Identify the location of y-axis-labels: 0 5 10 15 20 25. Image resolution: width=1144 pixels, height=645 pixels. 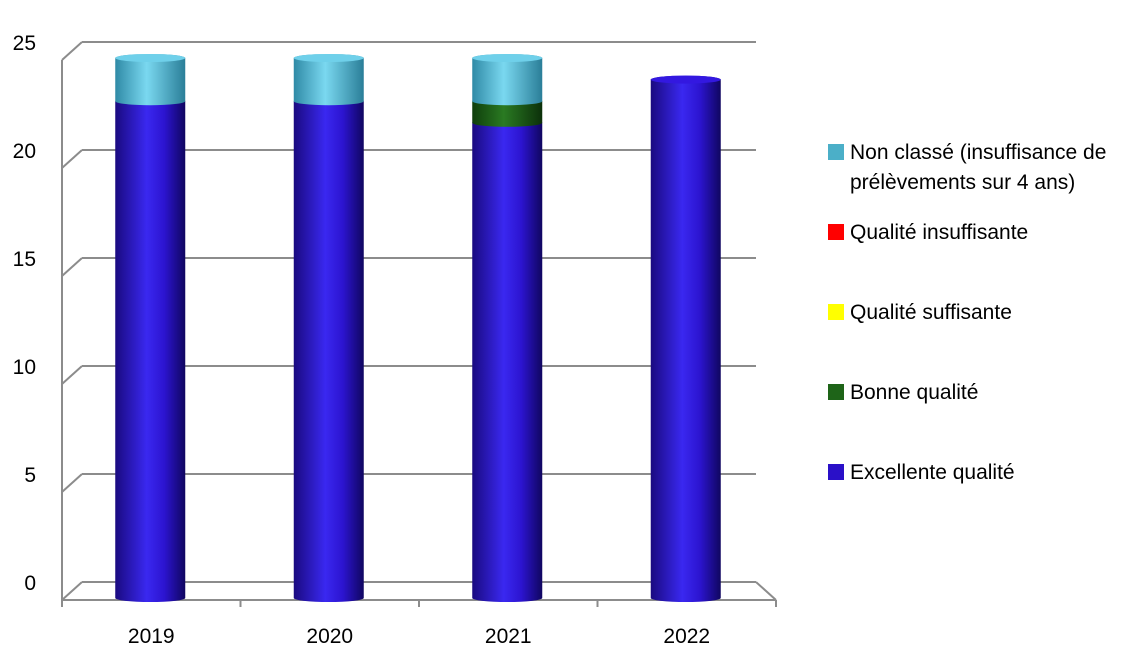
(24, 313).